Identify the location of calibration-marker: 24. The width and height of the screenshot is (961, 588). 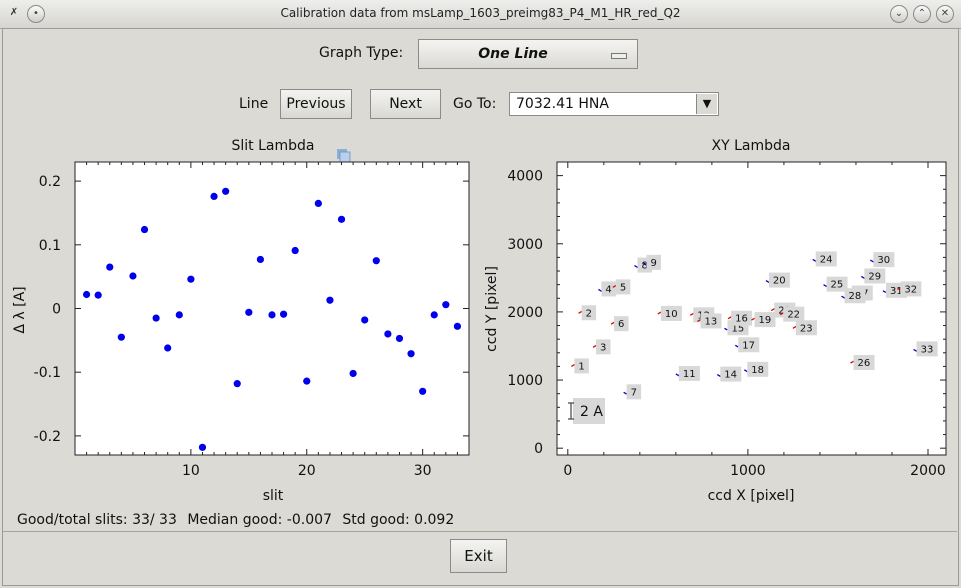
(824, 259).